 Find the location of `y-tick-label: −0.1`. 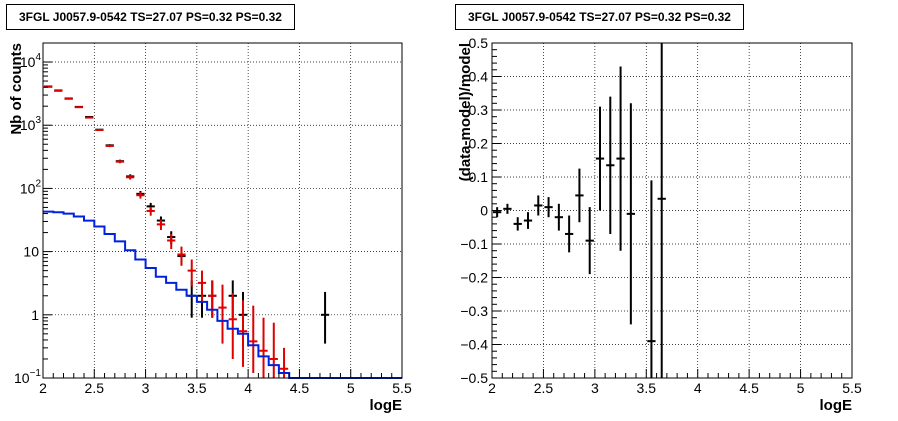

y-tick-label: −0.1 is located at coordinates (474, 244).